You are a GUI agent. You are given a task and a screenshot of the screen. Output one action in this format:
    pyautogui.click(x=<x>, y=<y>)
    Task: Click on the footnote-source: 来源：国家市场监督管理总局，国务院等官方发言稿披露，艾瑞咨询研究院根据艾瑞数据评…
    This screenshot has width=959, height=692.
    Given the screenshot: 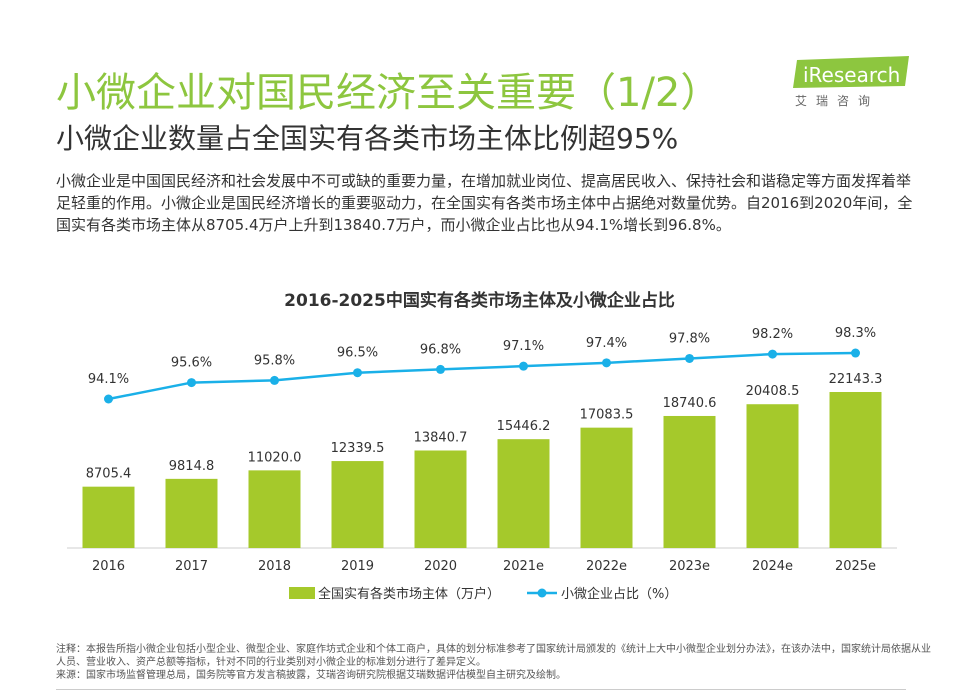 What is the action you would take?
    pyautogui.click(x=311, y=675)
    